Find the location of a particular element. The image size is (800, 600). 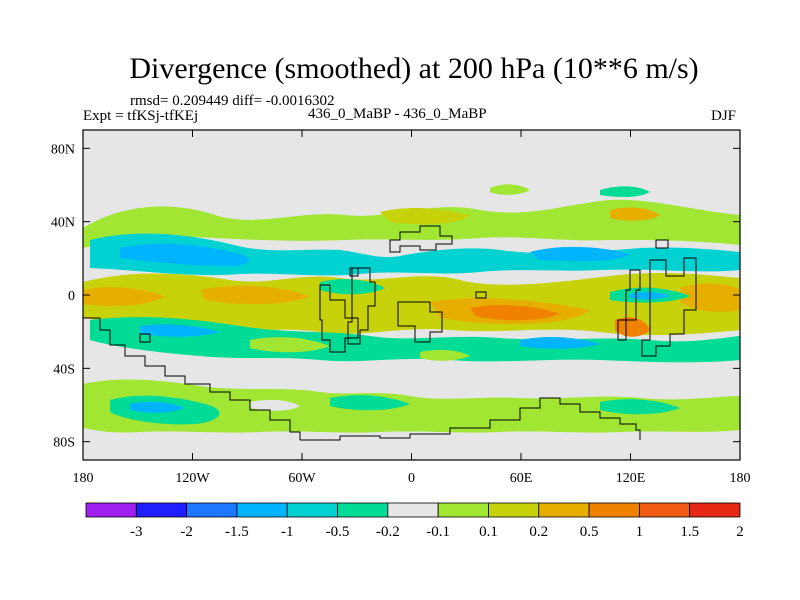

x-tick-label: 120W is located at coordinates (192, 478).